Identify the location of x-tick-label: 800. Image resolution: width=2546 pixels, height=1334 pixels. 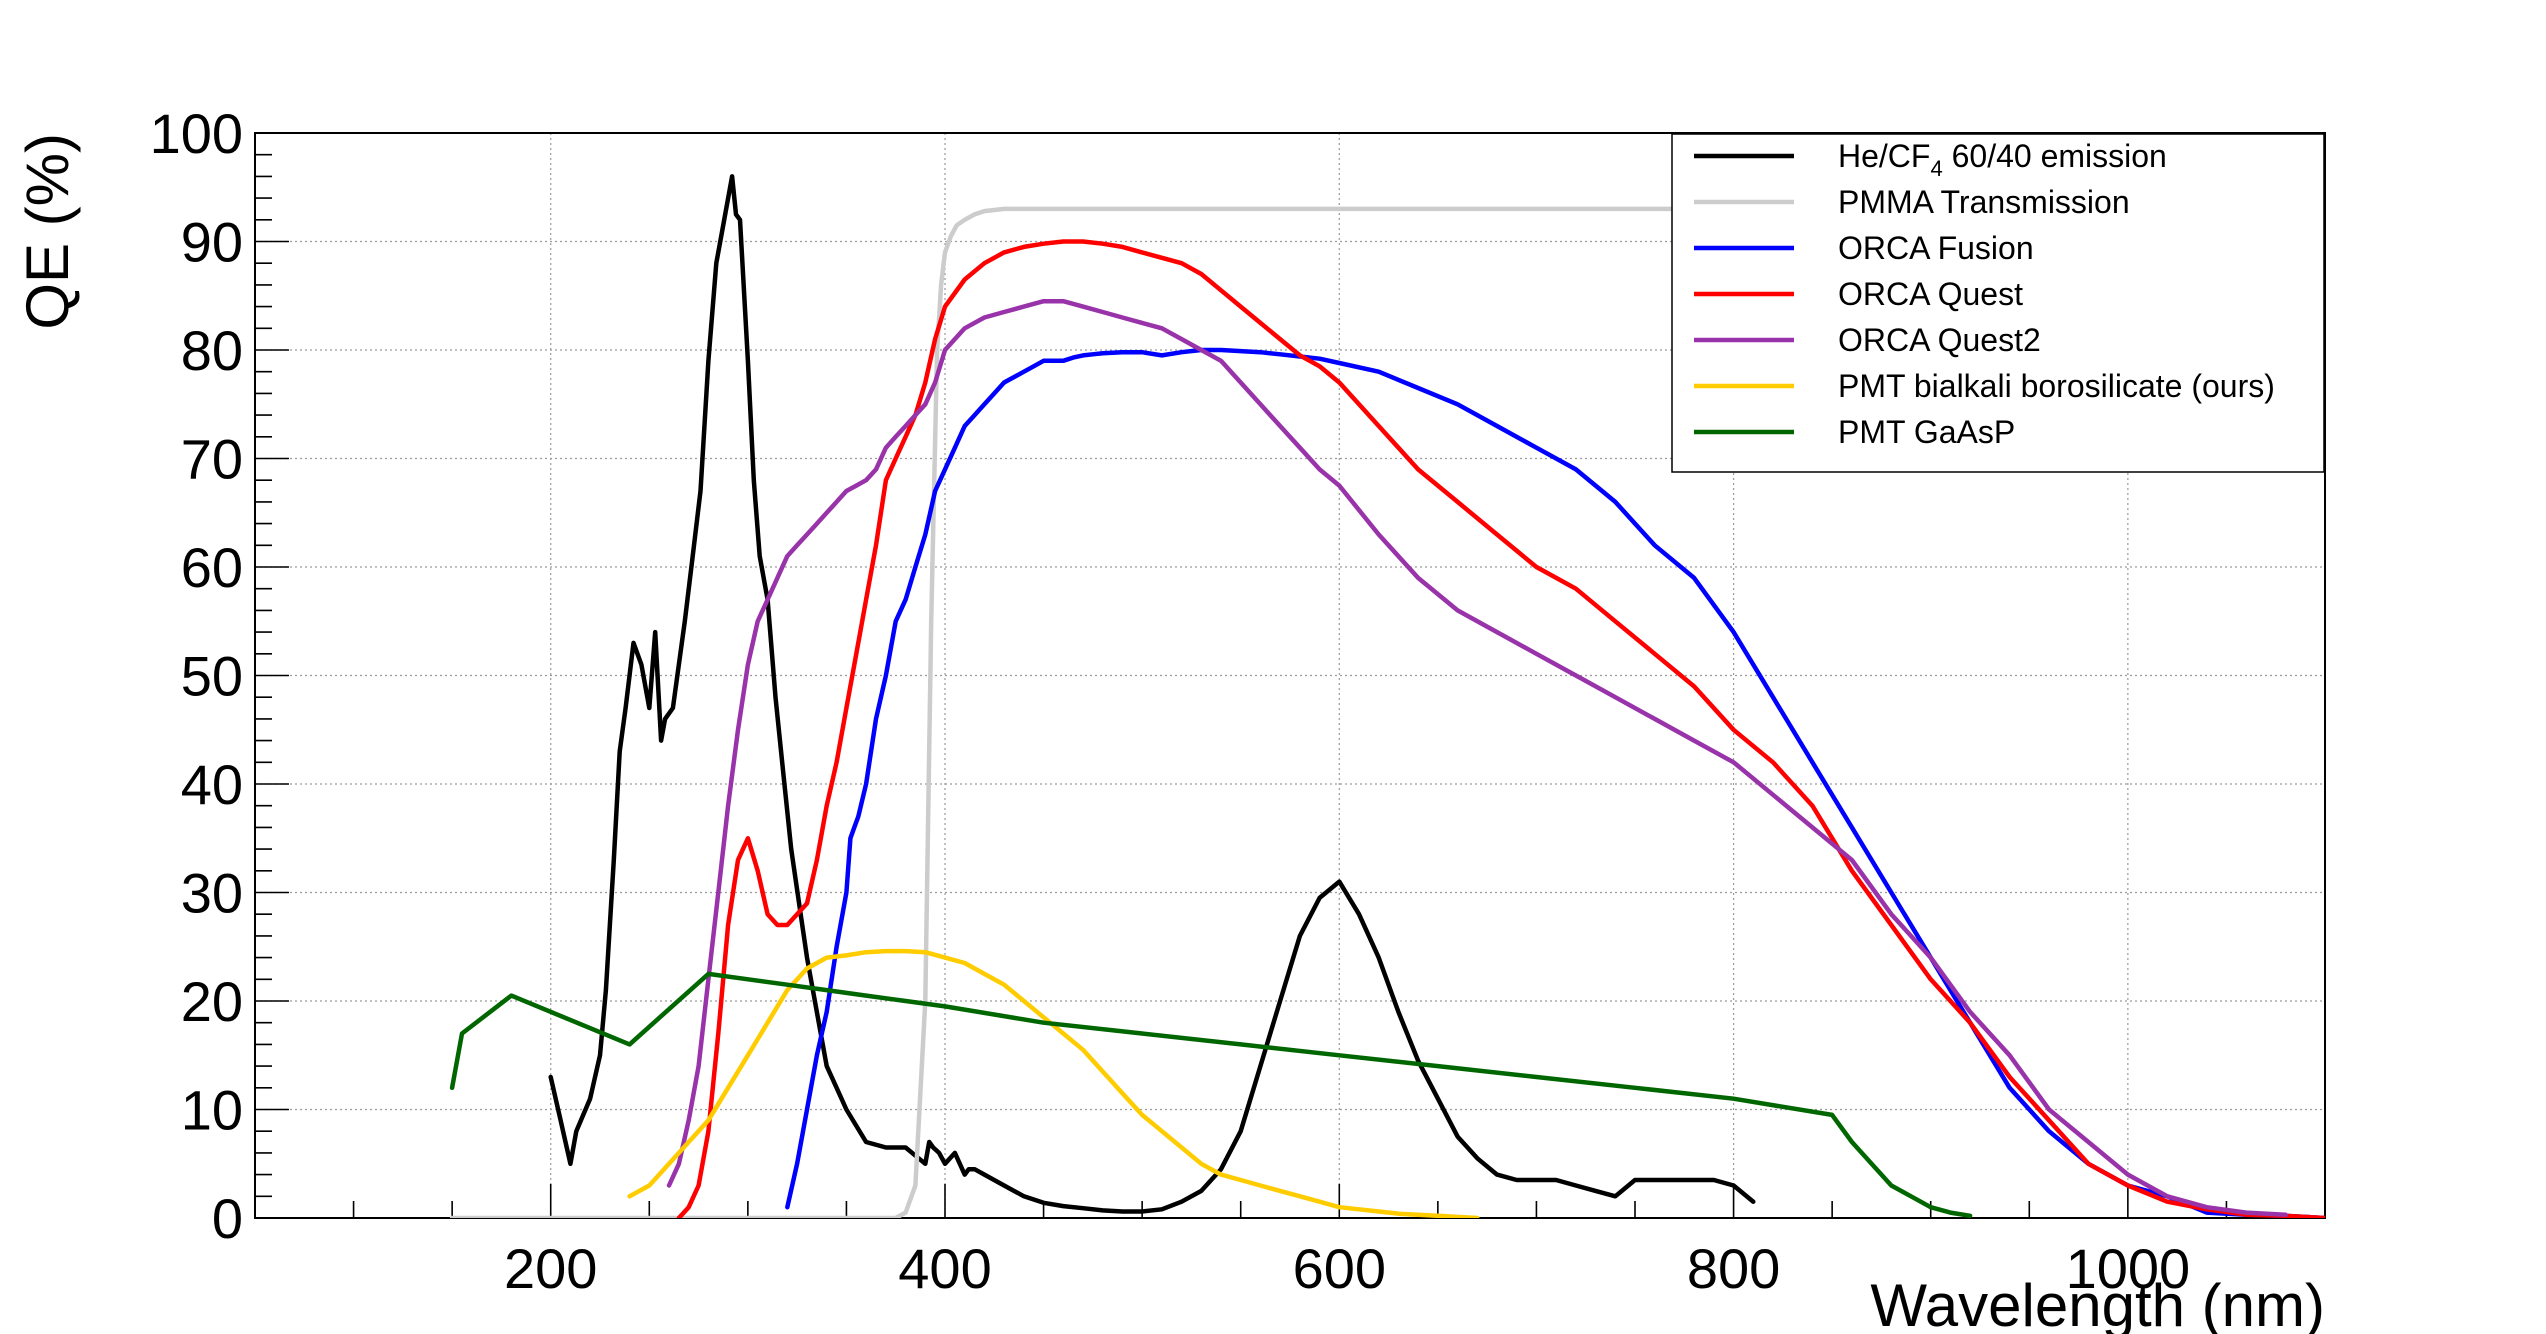
(1733, 1268).